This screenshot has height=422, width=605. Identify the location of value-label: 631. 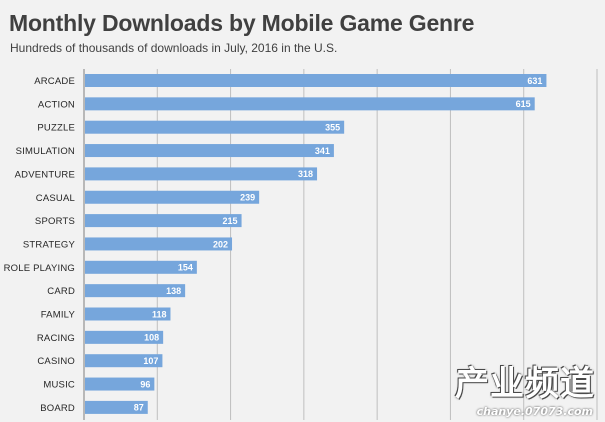
(534, 81).